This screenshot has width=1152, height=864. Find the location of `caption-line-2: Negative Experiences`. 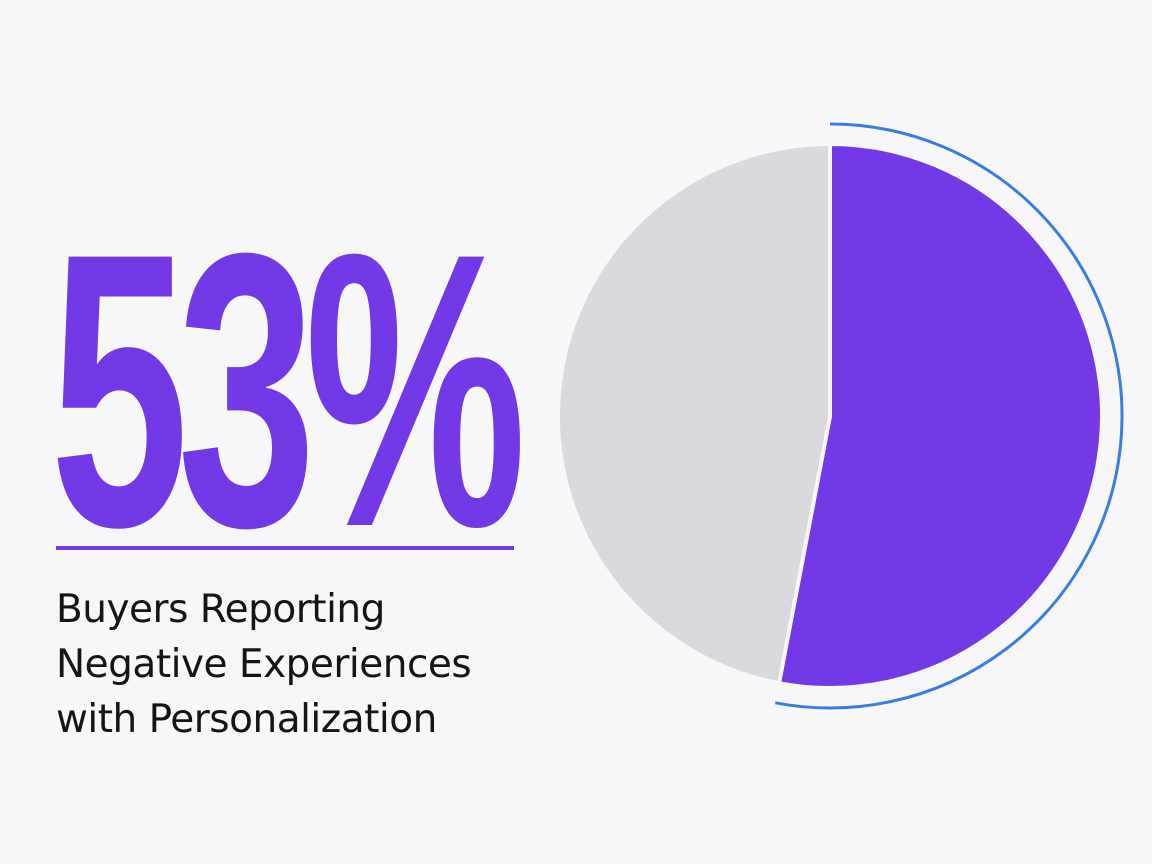

caption-line-2: Negative Experiences is located at coordinates (264, 664).